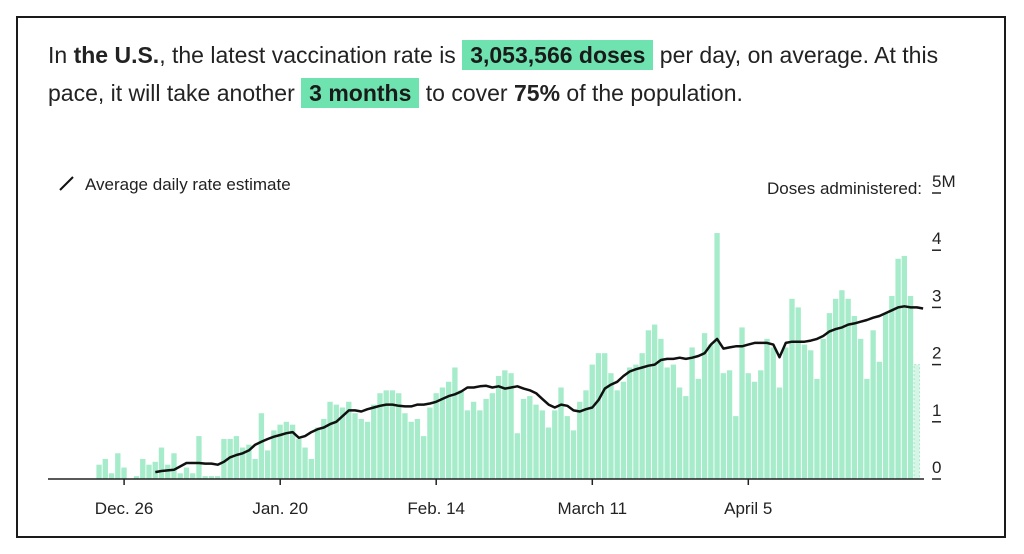 The width and height of the screenshot is (1024, 554). I want to click on coverage-percent: 75%, so click(537, 93).